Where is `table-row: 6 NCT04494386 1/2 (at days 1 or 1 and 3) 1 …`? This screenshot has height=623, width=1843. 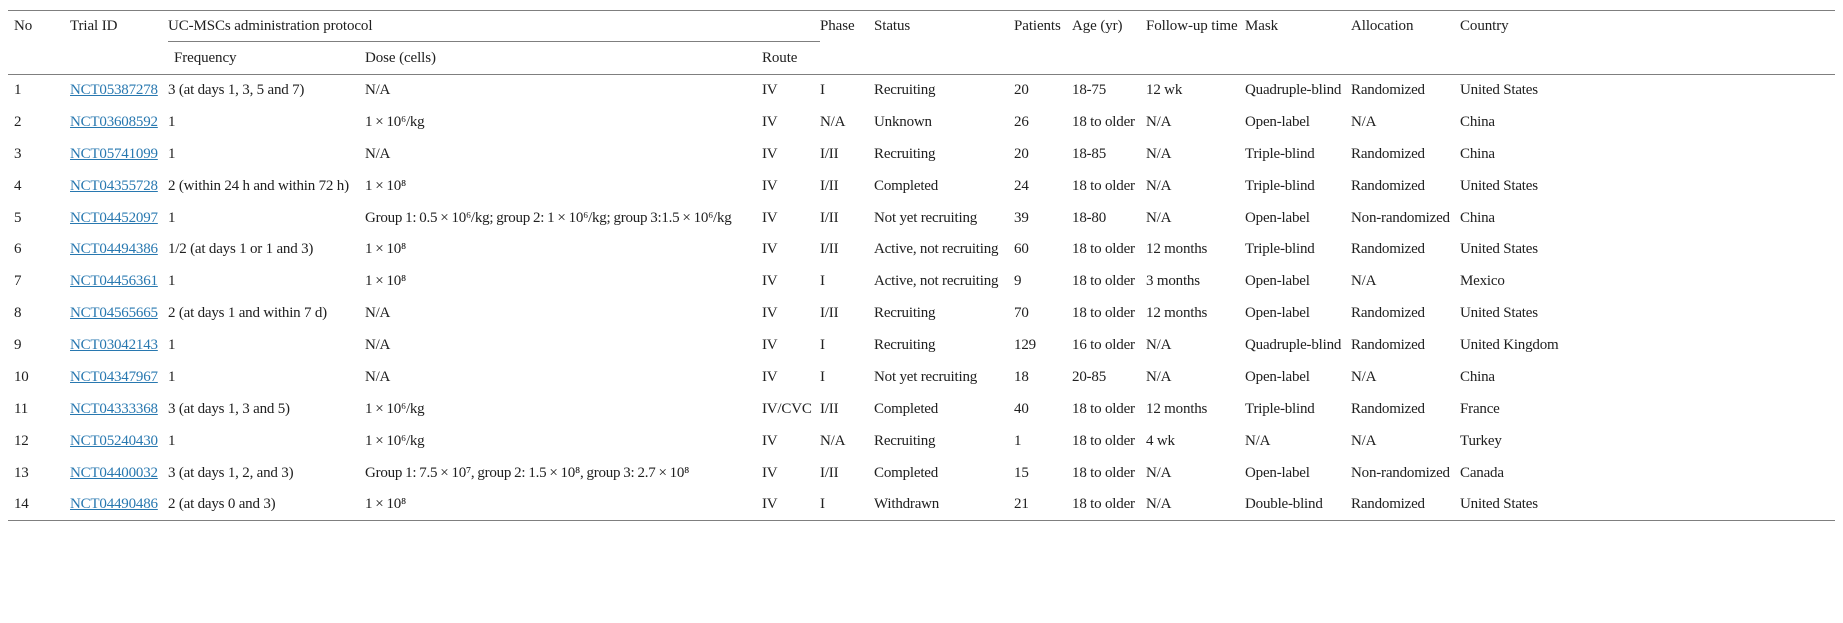
table-row: 6 NCT04494386 1/2 (at days 1 or 1 and 3) 1 … is located at coordinates (921, 250).